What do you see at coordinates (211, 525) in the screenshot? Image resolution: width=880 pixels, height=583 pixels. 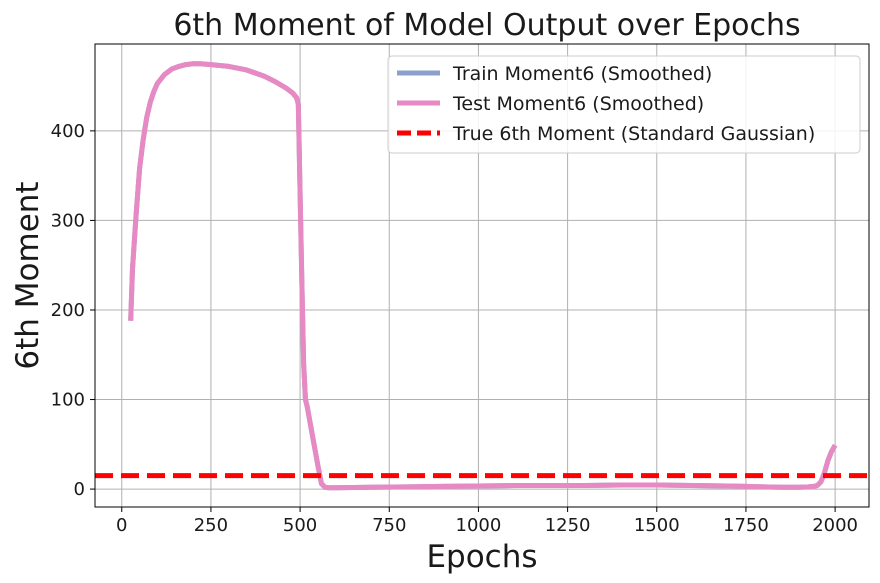 I see `x-tick-label: 250` at bounding box center [211, 525].